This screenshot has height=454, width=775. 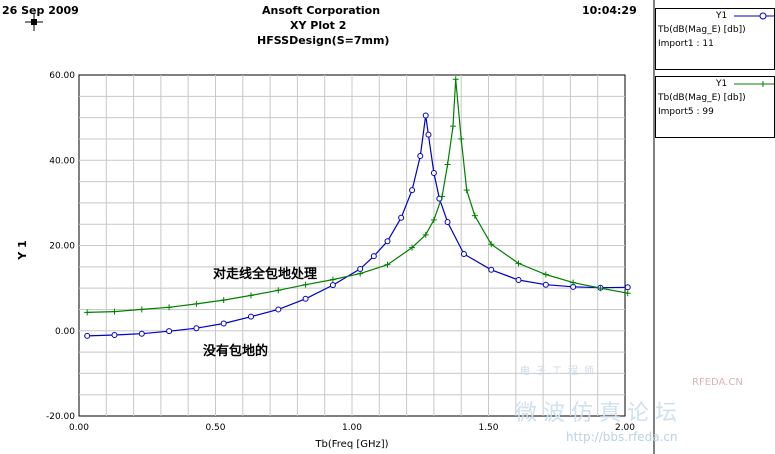 What do you see at coordinates (22, 250) in the screenshot?
I see `y-axis-label: Y 1` at bounding box center [22, 250].